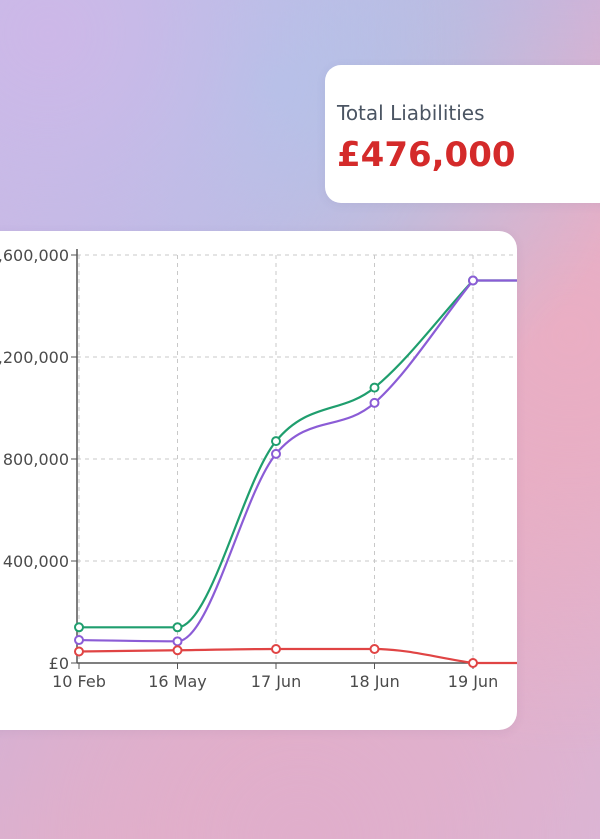 This screenshot has width=600, height=839. What do you see at coordinates (411, 113) in the screenshot?
I see `stat-label: Total Liabilities` at bounding box center [411, 113].